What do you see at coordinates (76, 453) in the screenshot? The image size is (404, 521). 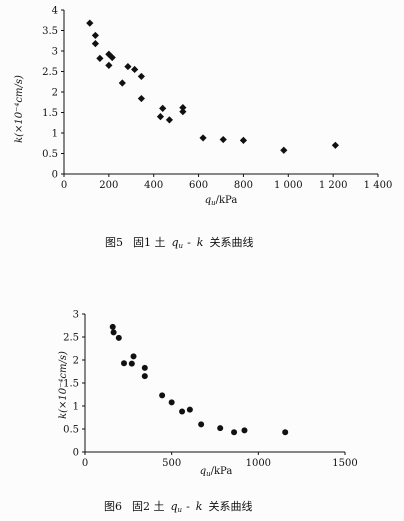 I see `chart-2-y-tick-label: 0` at bounding box center [76, 453].